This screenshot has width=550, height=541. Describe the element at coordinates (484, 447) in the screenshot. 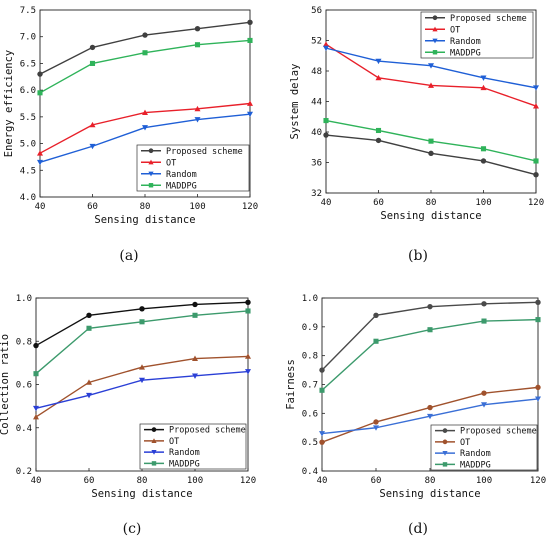

I see `legend-box` at that location.